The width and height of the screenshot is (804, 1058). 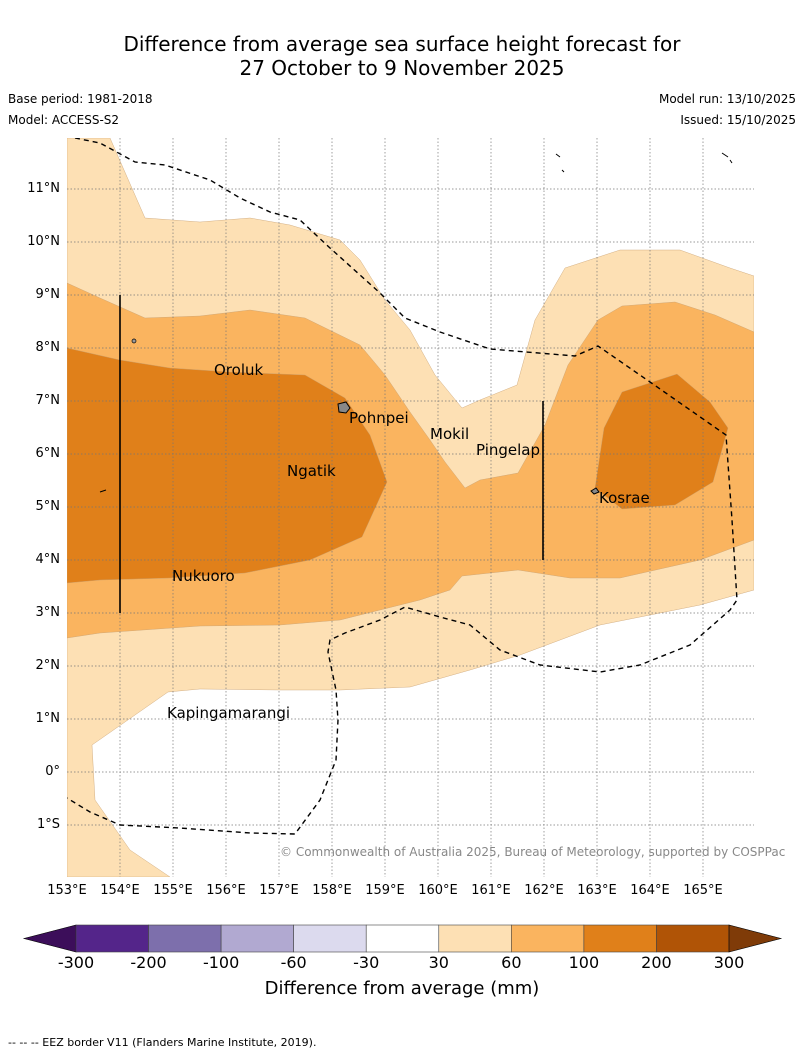 What do you see at coordinates (221, 962) in the screenshot?
I see `colorbar-tick-label: -100` at bounding box center [221, 962].